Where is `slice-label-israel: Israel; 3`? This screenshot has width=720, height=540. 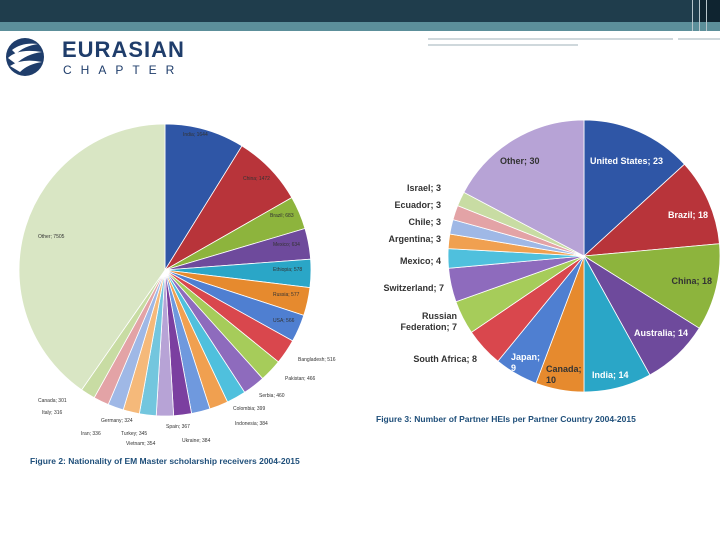
slice-label-israel: Israel; 3 is located at coordinates (424, 188).